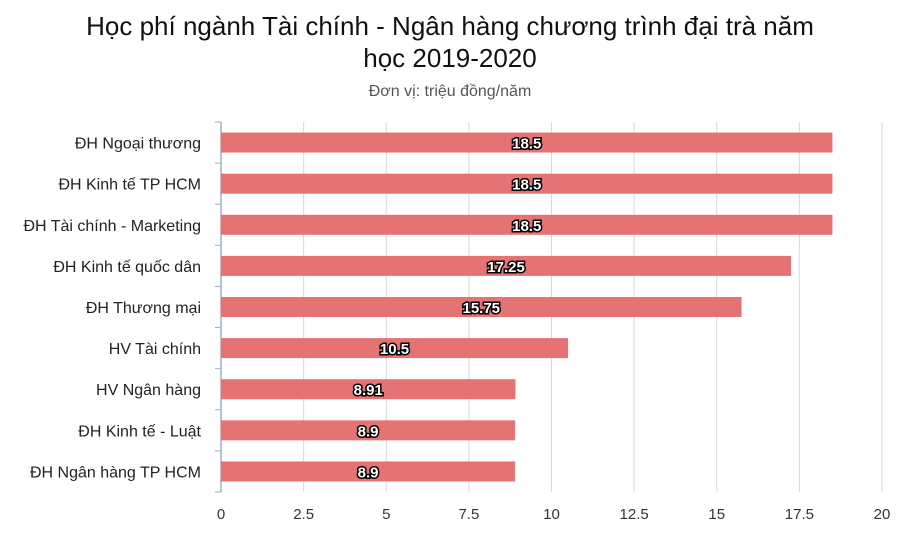  I want to click on x-tick-label: 15, so click(716, 514).